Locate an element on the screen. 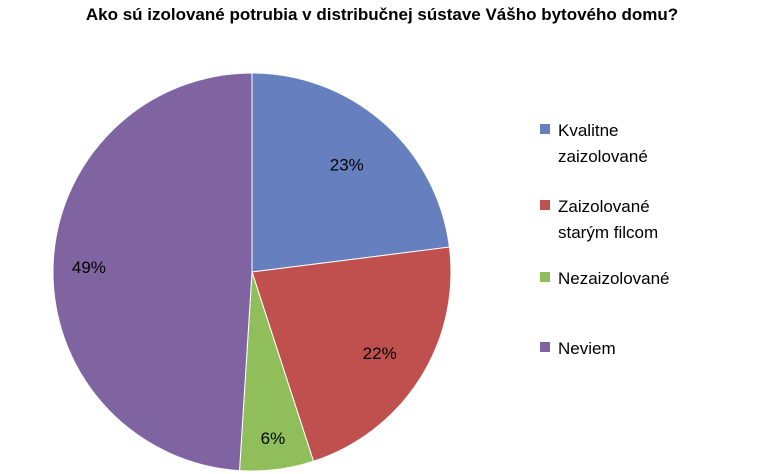  legend-label-line: Kvalitne is located at coordinates (588, 130).